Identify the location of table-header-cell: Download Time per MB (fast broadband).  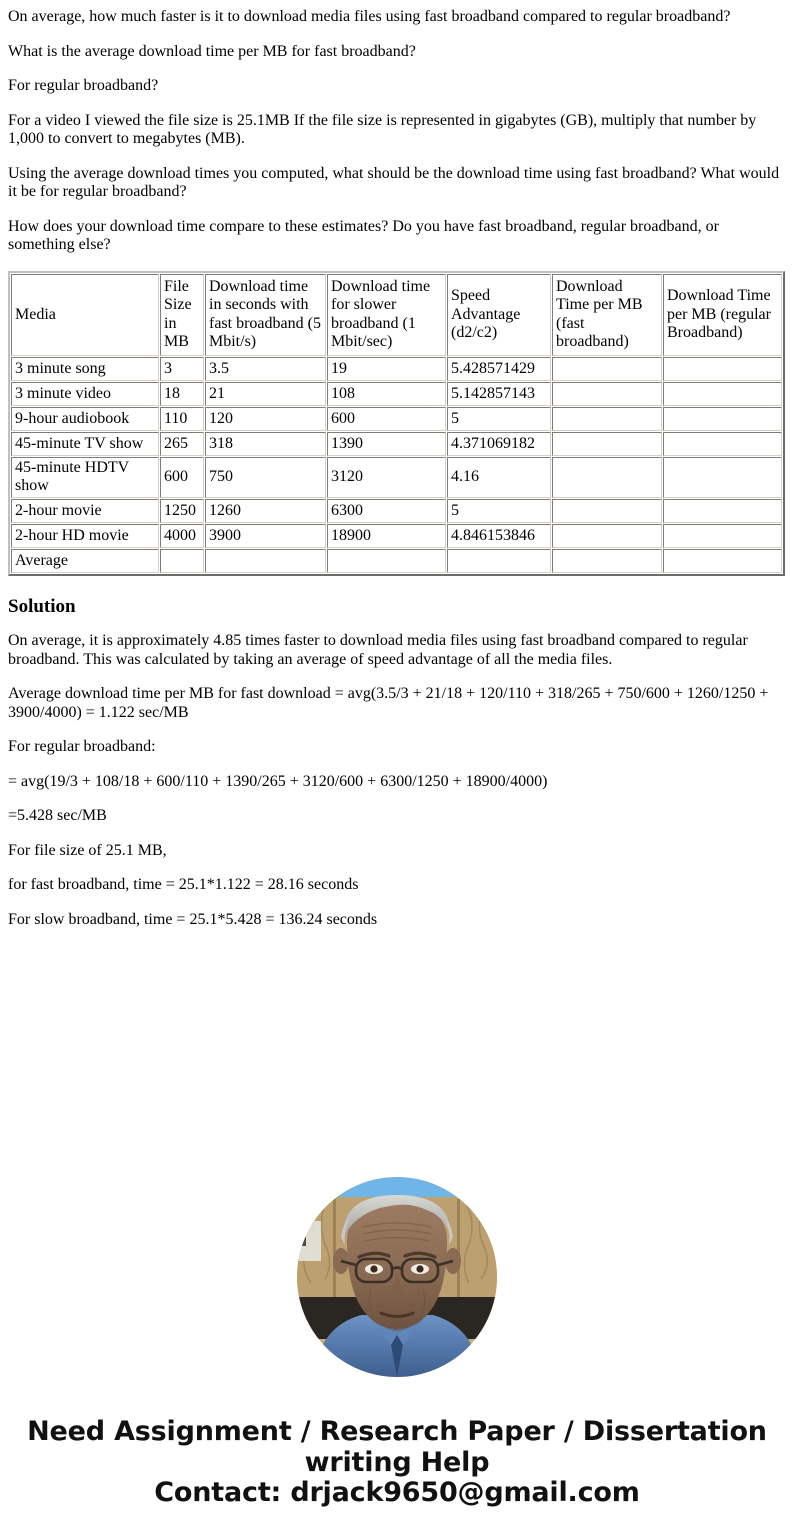
(607, 314).